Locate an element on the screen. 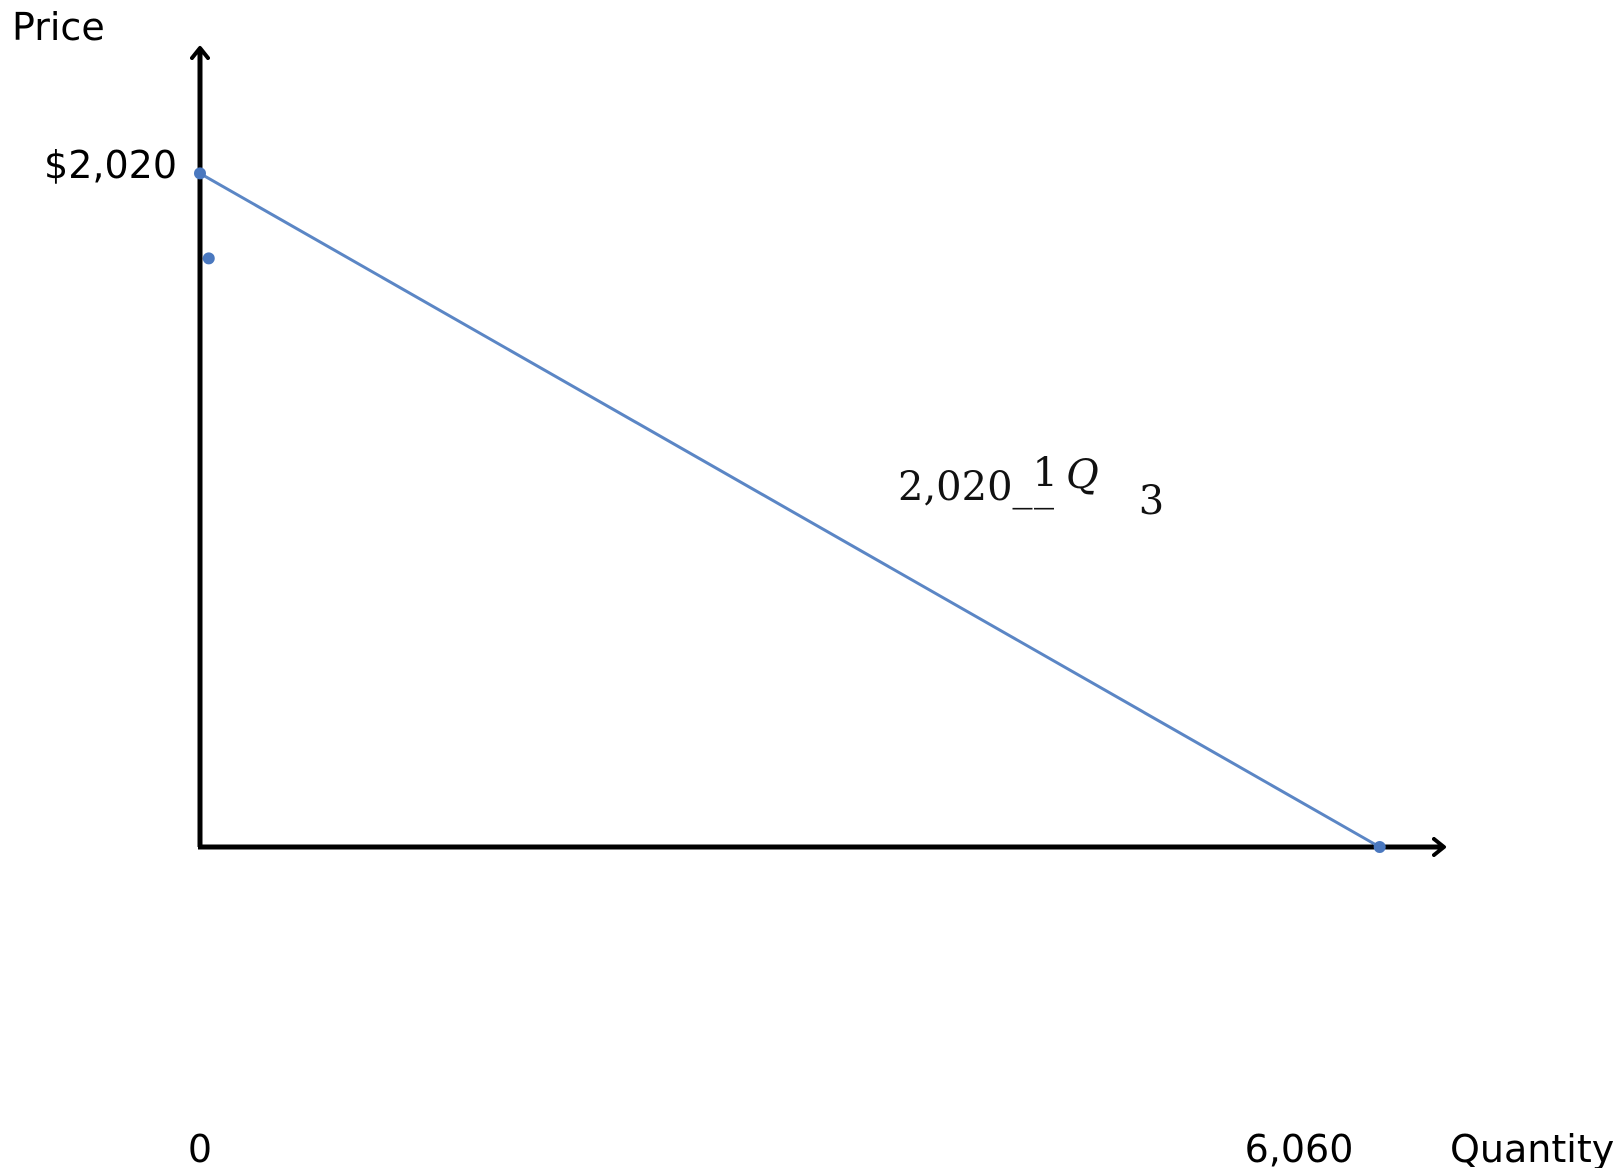 The height and width of the screenshot is (1168, 1621). equation-underscore-2: _ is located at coordinates (1044, 487).